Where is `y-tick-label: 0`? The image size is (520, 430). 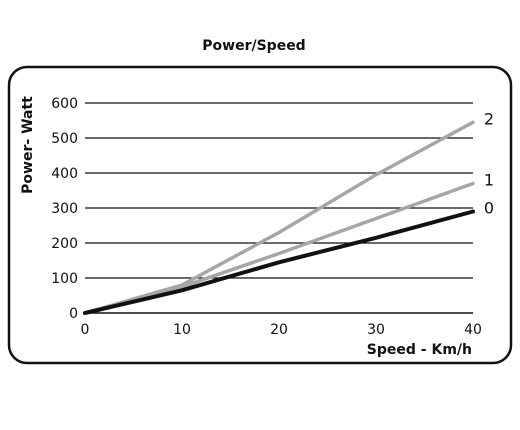
y-tick-label: 0 is located at coordinates (73, 314).